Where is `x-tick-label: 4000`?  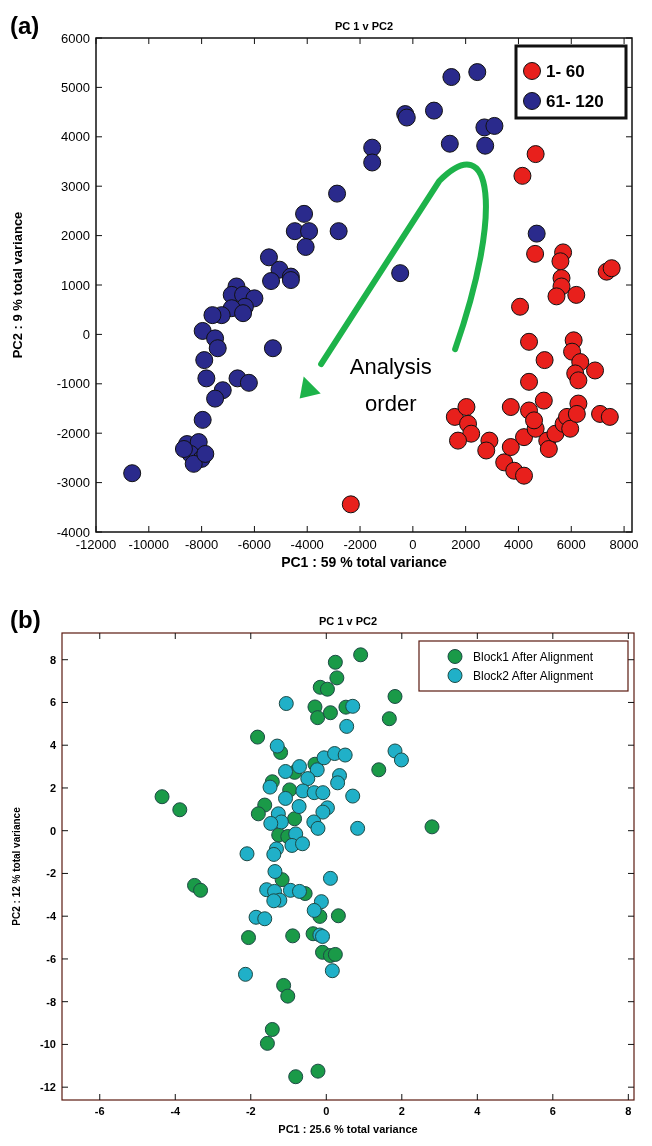
x-tick-label: 4000 is located at coordinates (518, 544).